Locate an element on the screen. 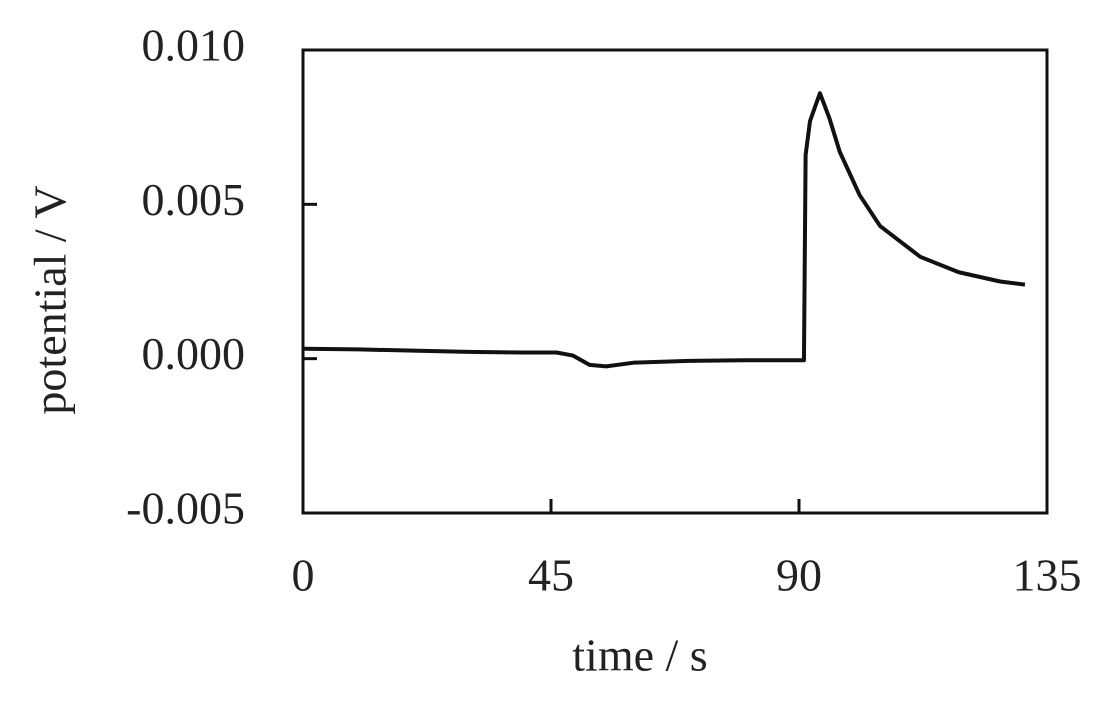 This screenshot has width=1109, height=701. x-tick-label: 45 is located at coordinates (551, 575).